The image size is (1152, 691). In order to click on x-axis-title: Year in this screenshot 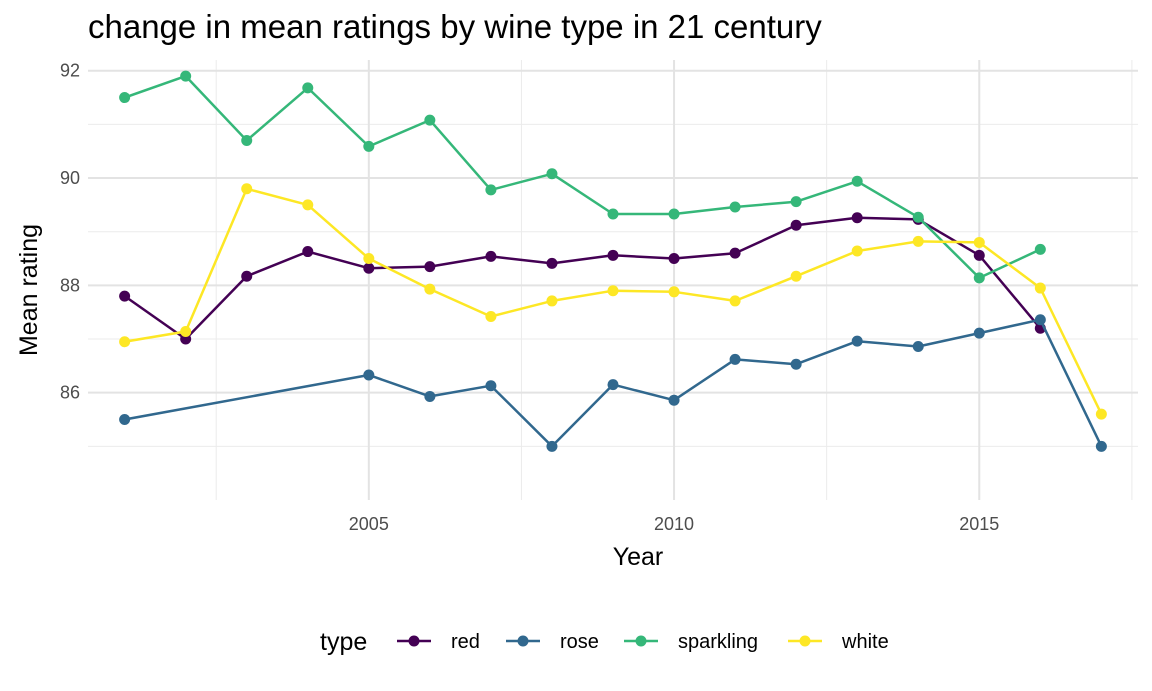, I will do `click(638, 557)`.